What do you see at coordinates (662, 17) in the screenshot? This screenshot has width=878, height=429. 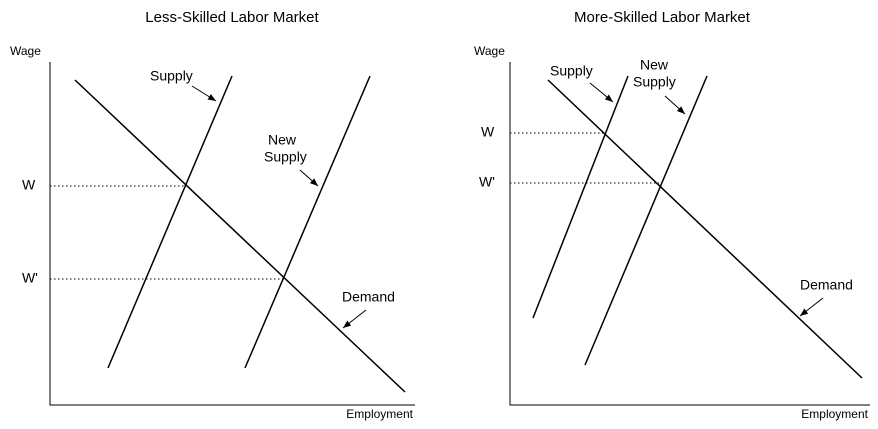 I see `panel-title: More-Skilled Labor Market` at bounding box center [662, 17].